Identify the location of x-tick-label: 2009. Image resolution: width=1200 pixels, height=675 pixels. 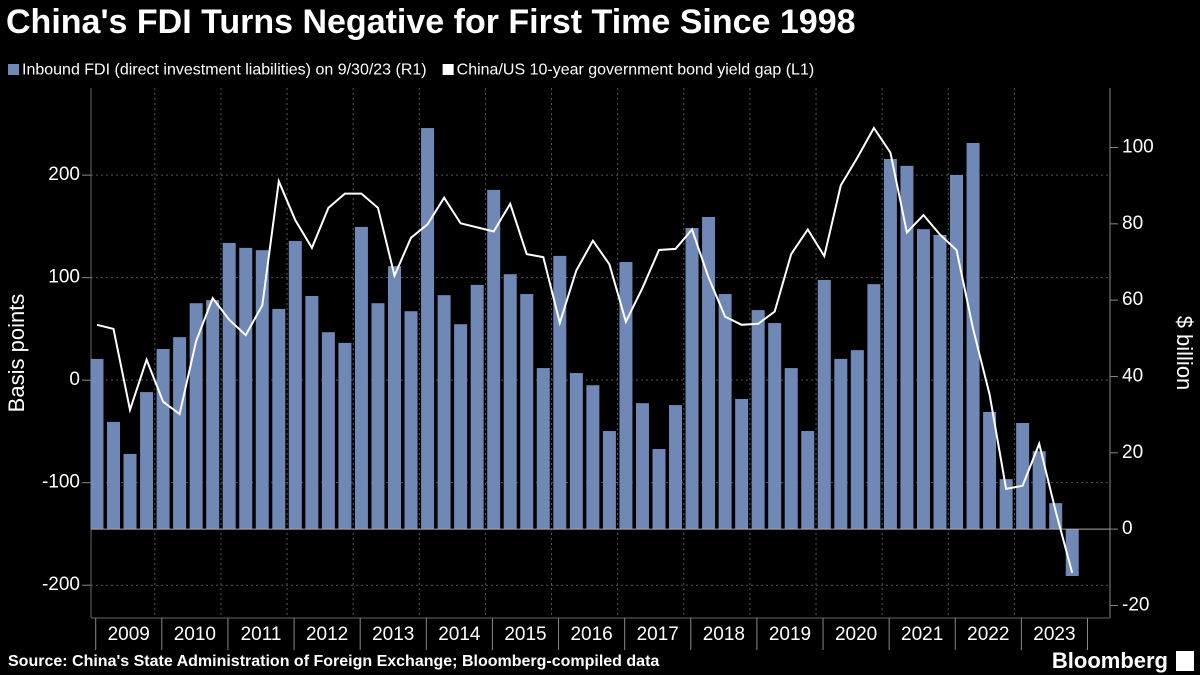
(129, 634).